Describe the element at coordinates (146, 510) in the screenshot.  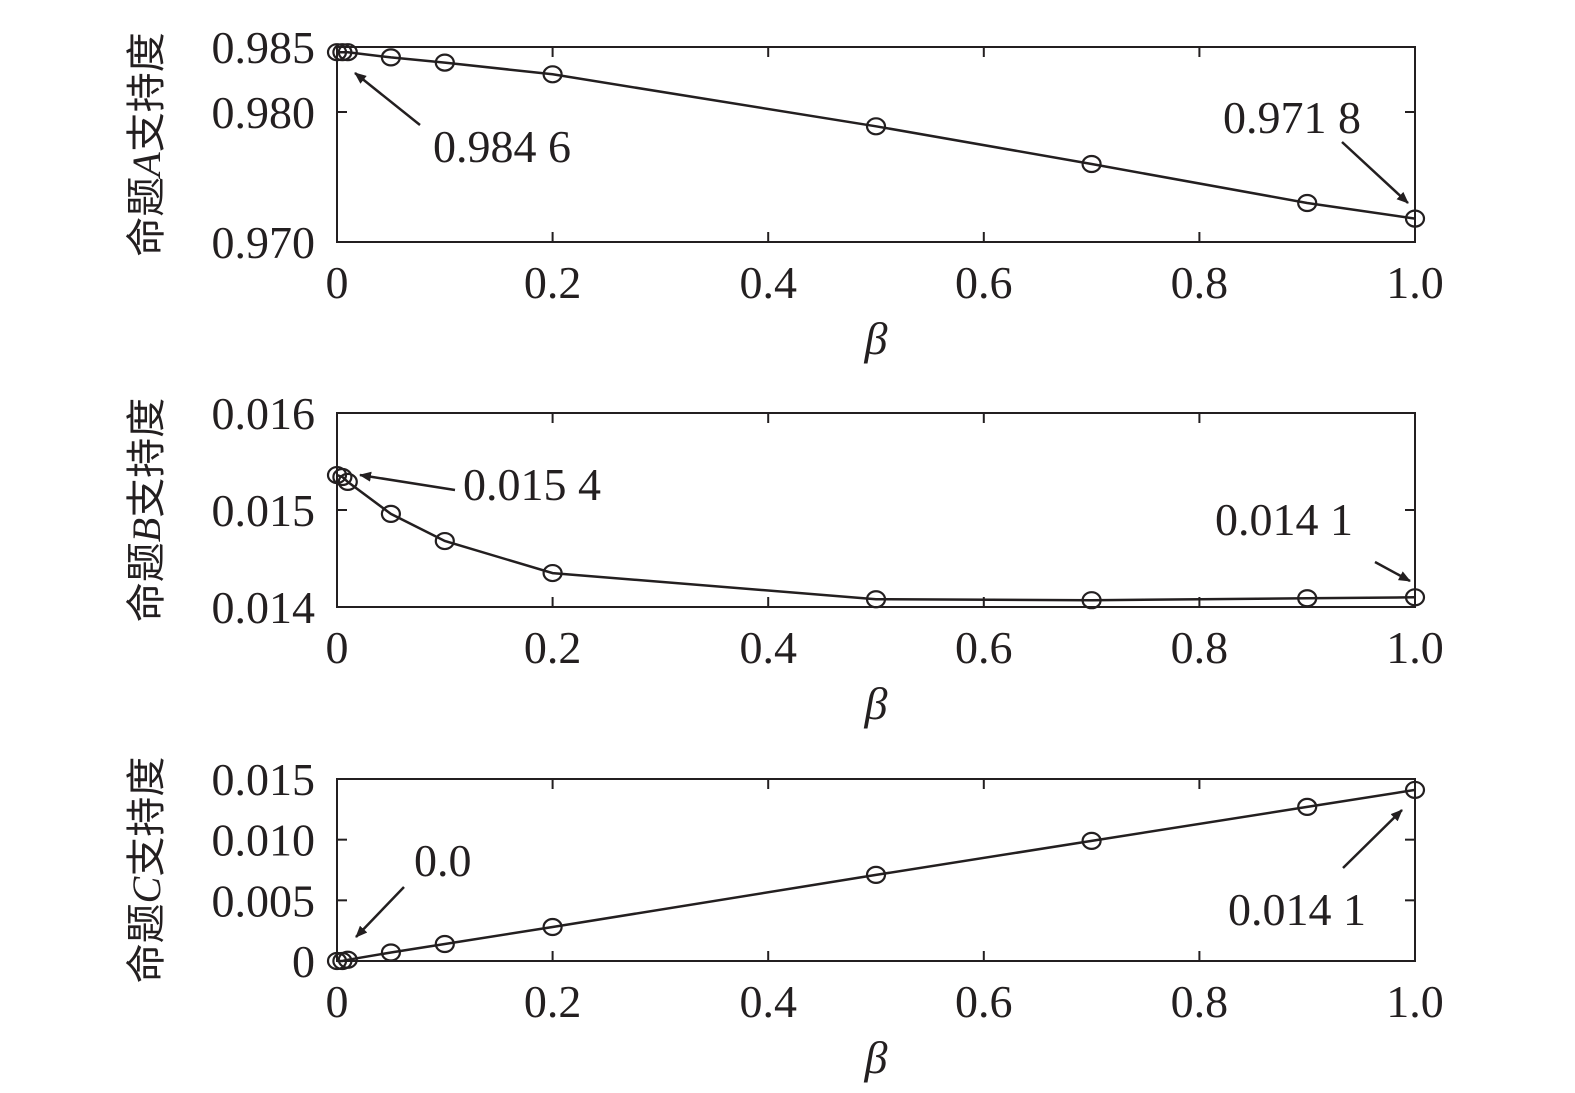
I see `y-axis-label: 命题B支持度` at that location.